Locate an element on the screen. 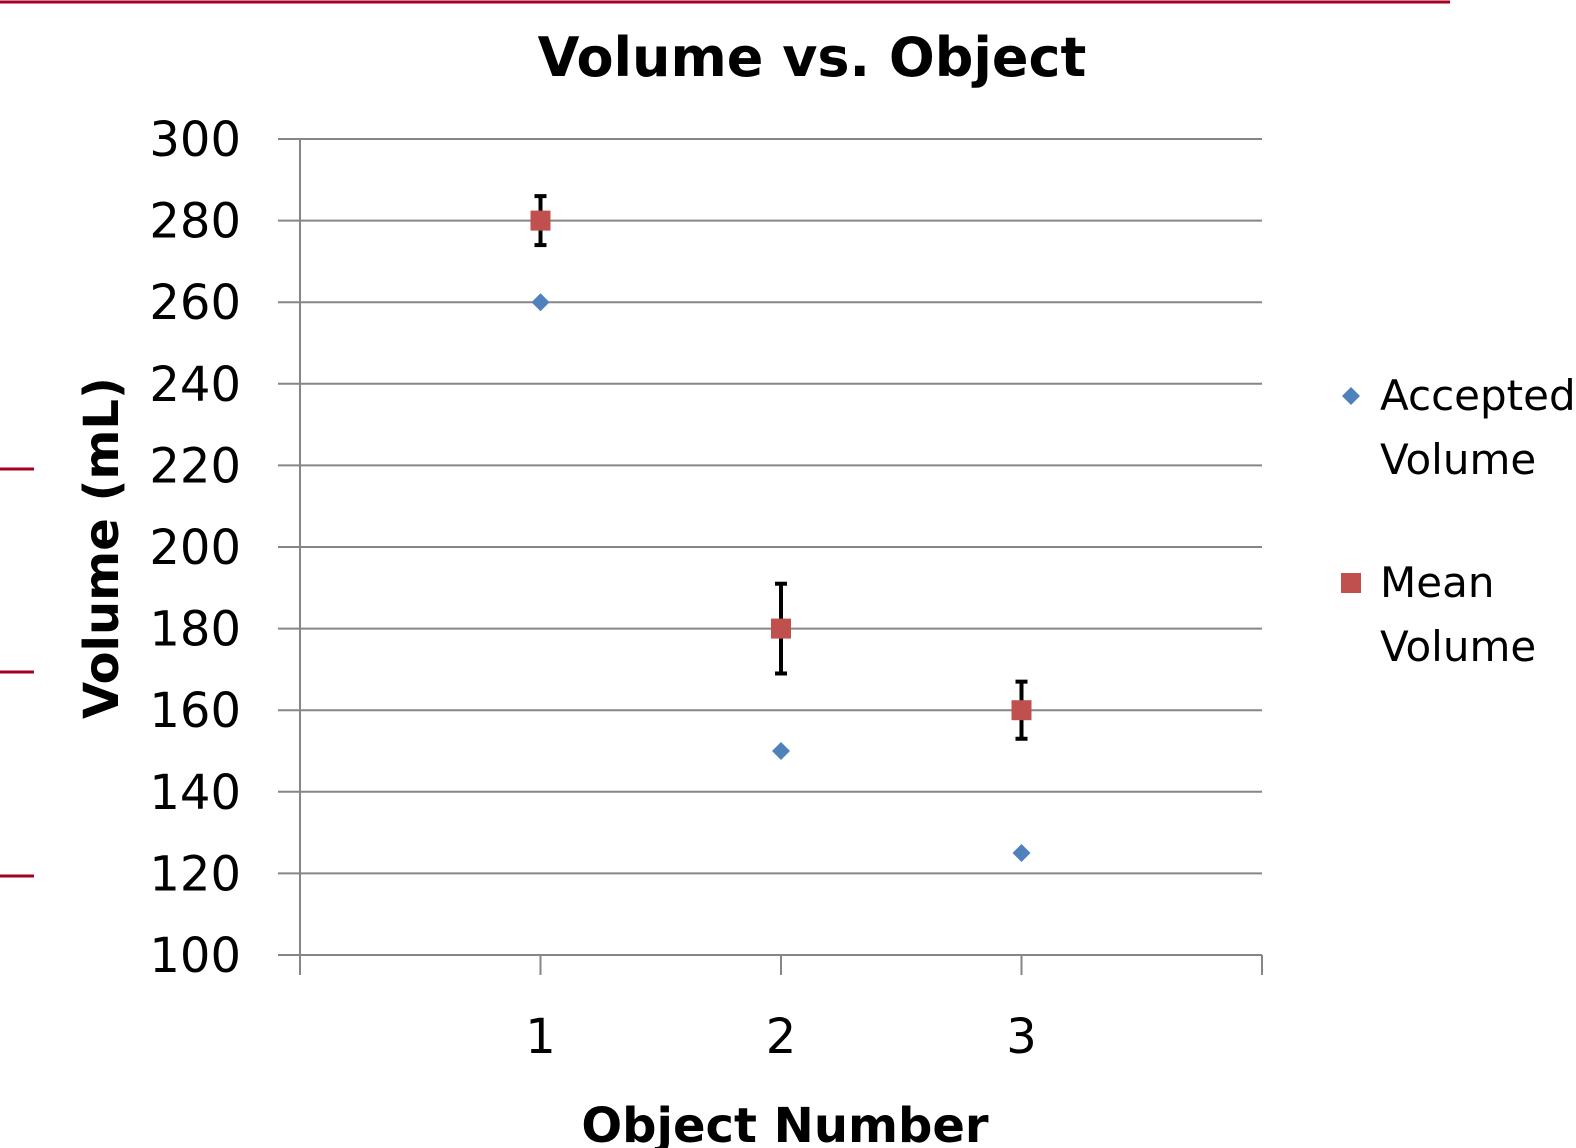 The image size is (1576, 1148). x-axis-title: Object Number is located at coordinates (785, 1123).